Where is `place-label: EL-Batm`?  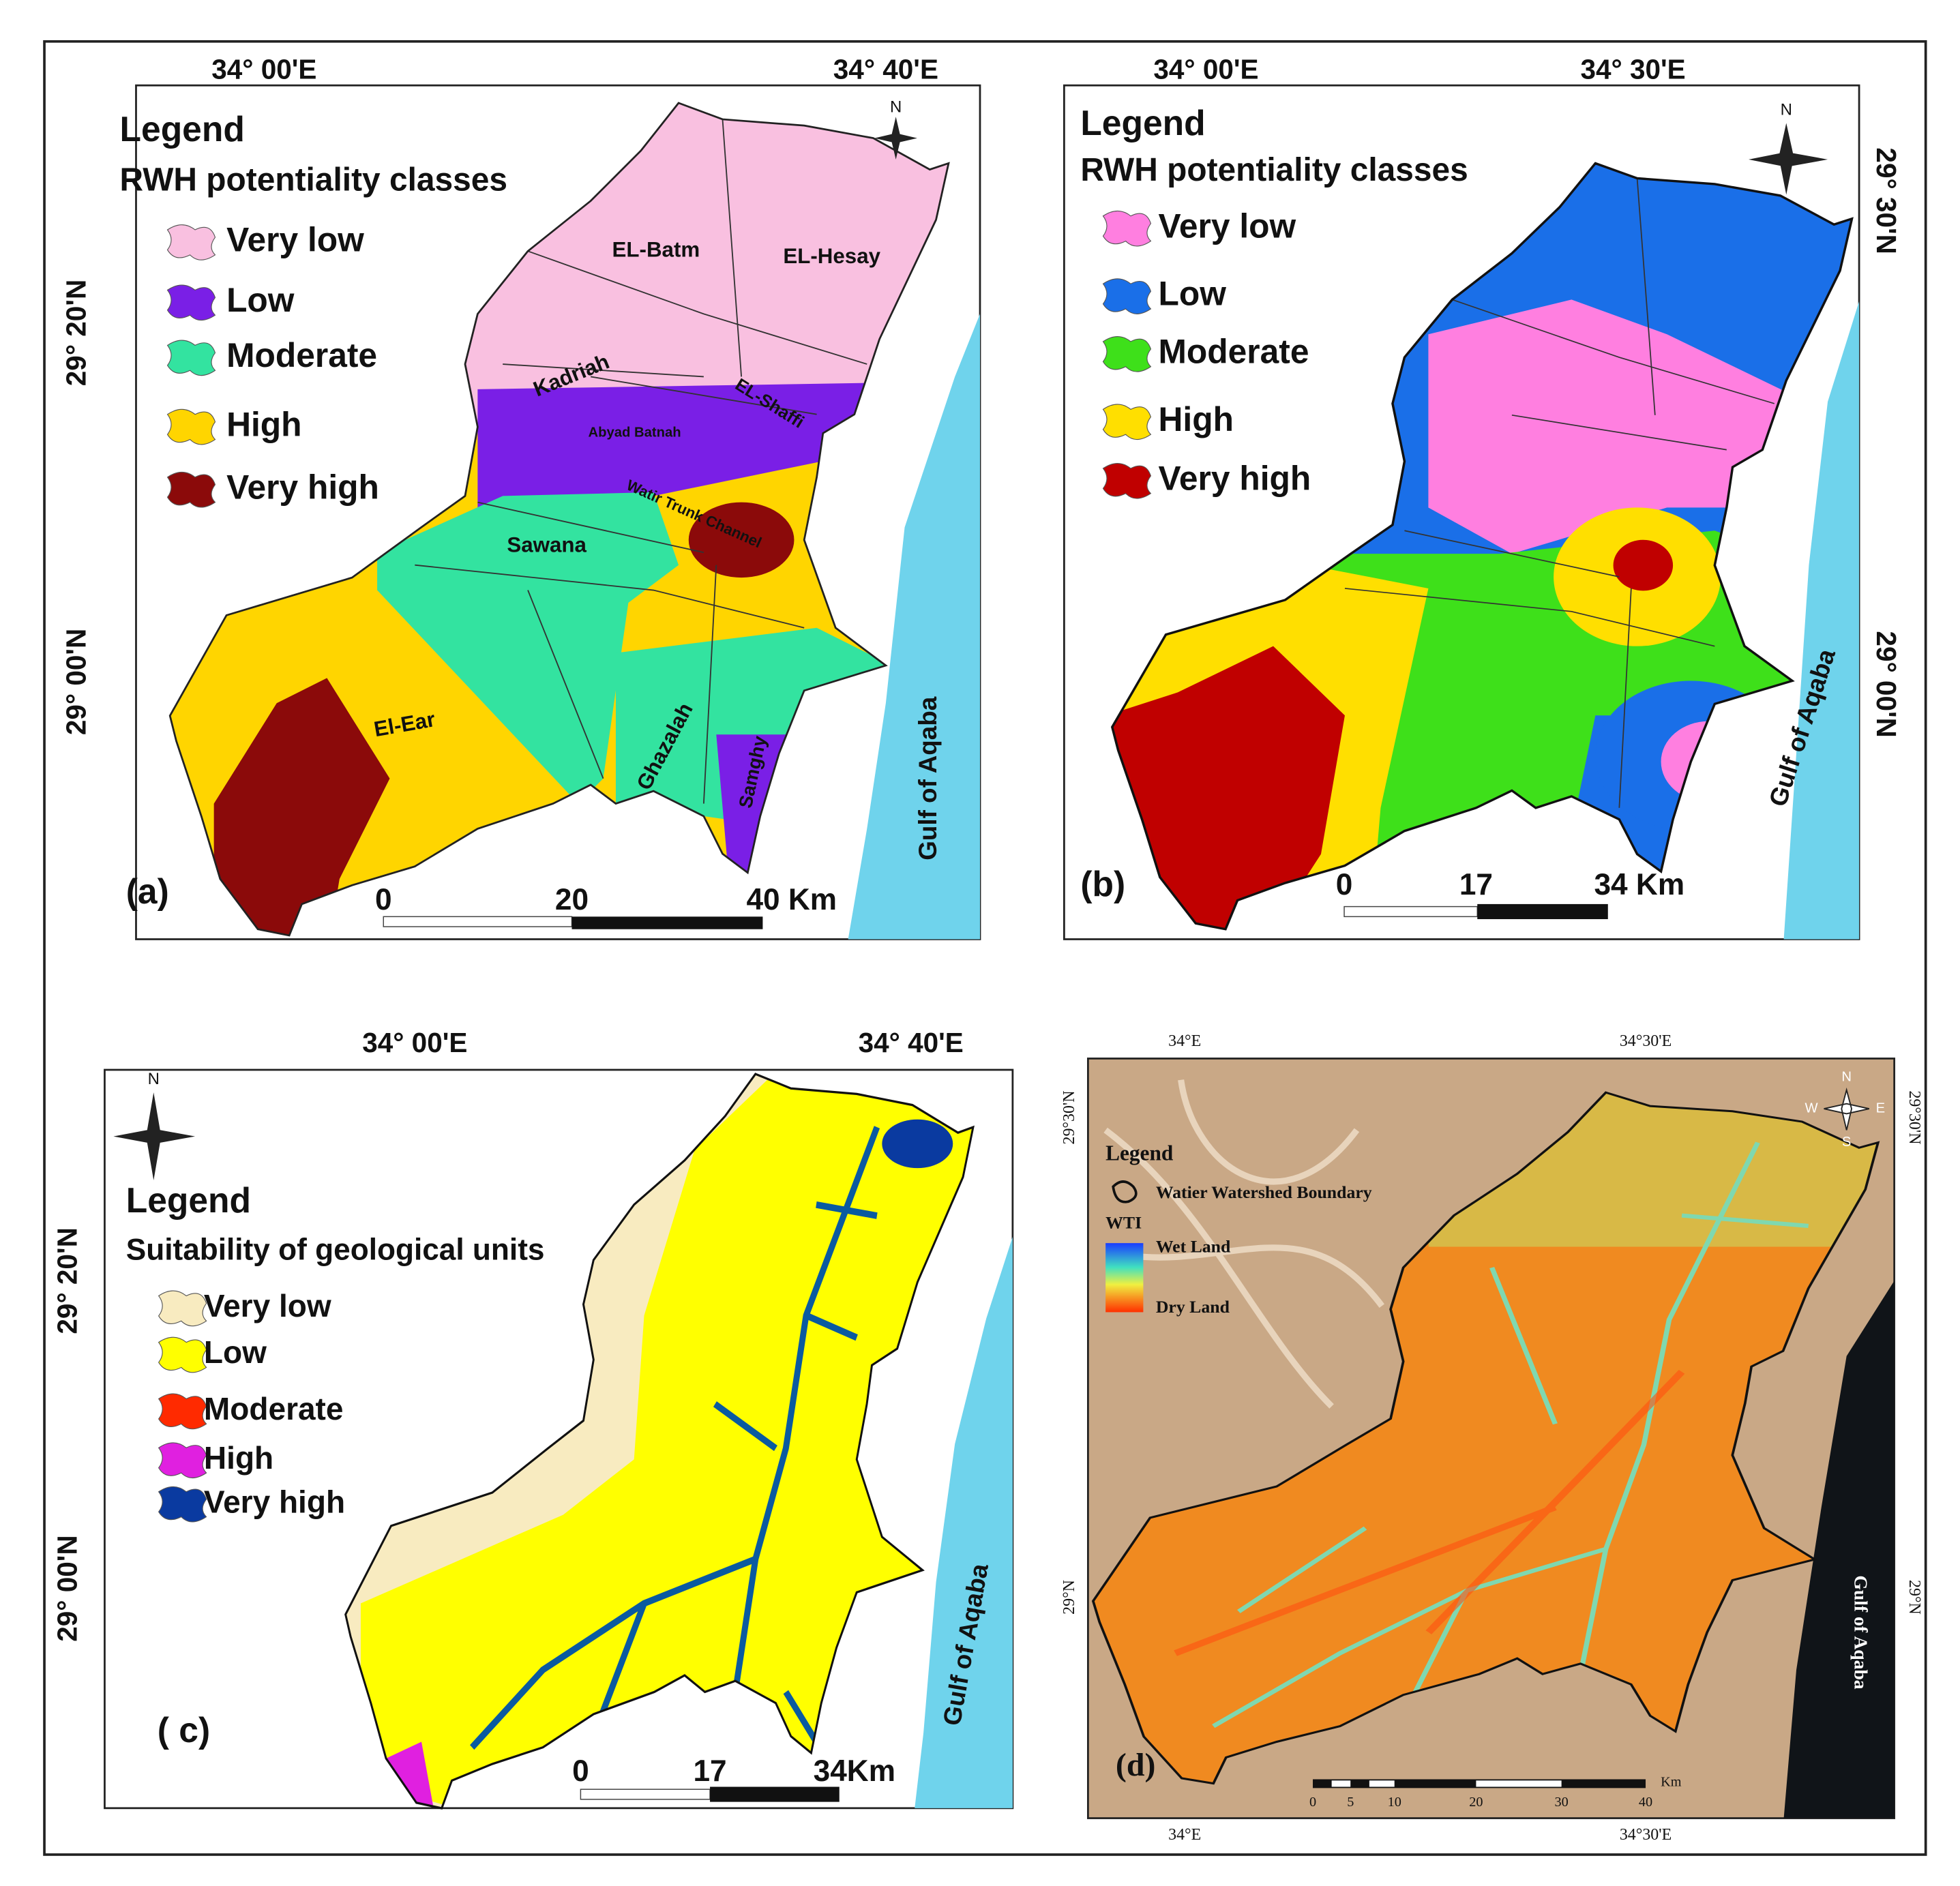
place-label: EL-Batm is located at coordinates (656, 250).